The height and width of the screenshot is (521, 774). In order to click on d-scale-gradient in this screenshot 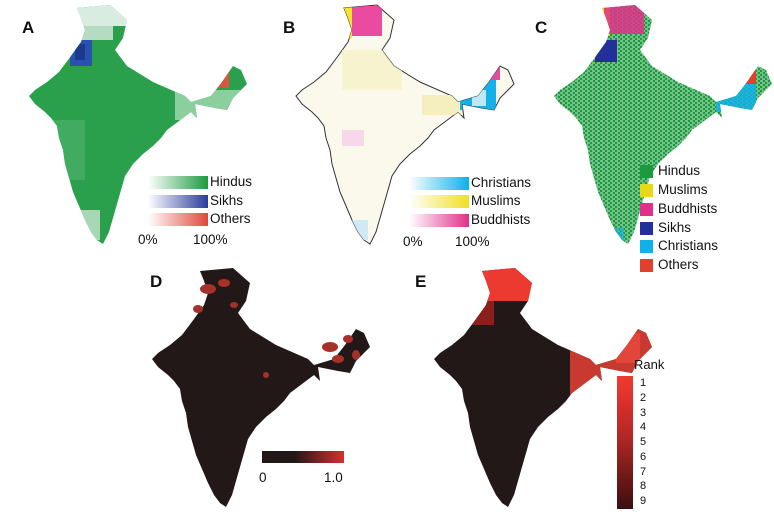, I will do `click(303, 457)`.